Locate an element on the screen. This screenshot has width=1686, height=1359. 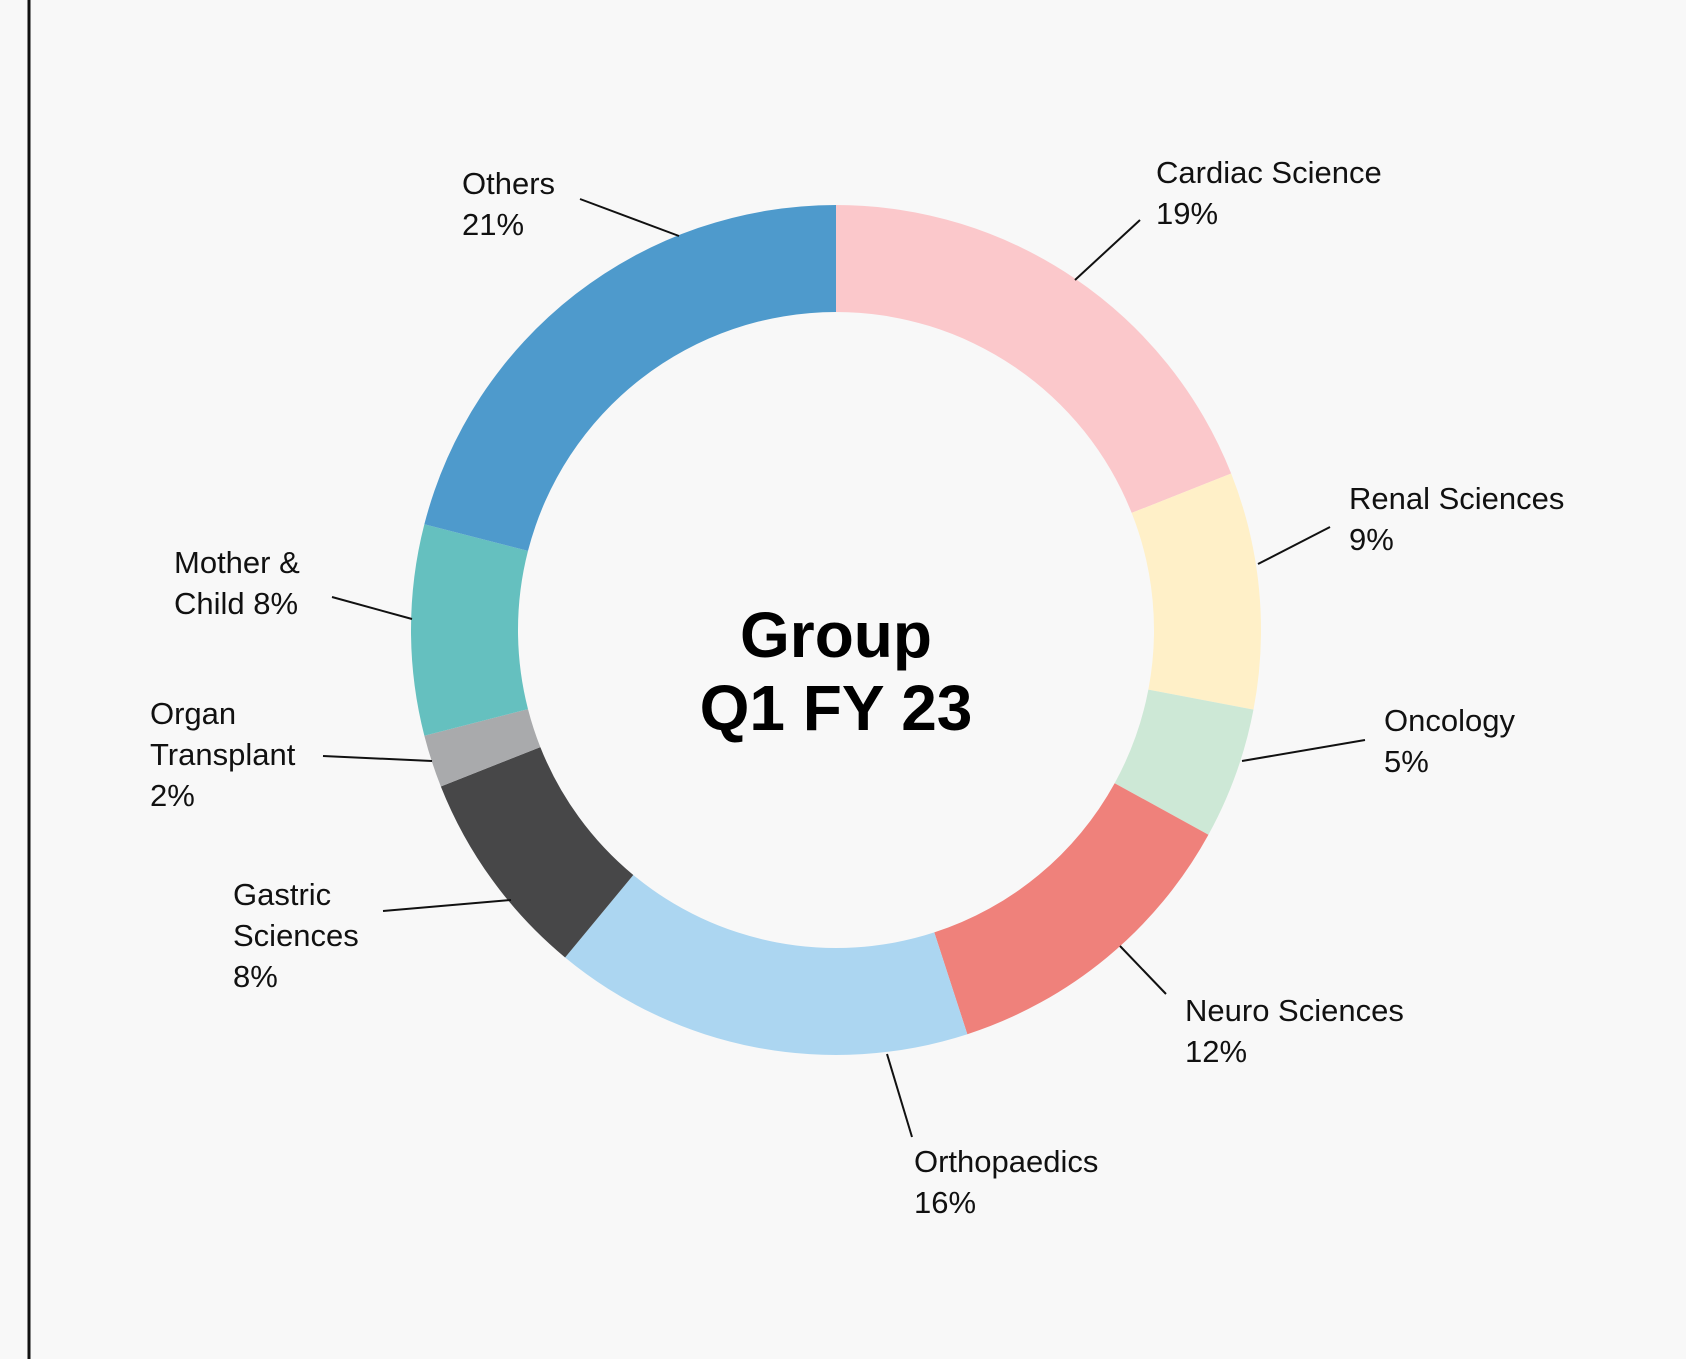
category-name: Others is located at coordinates (509, 183).